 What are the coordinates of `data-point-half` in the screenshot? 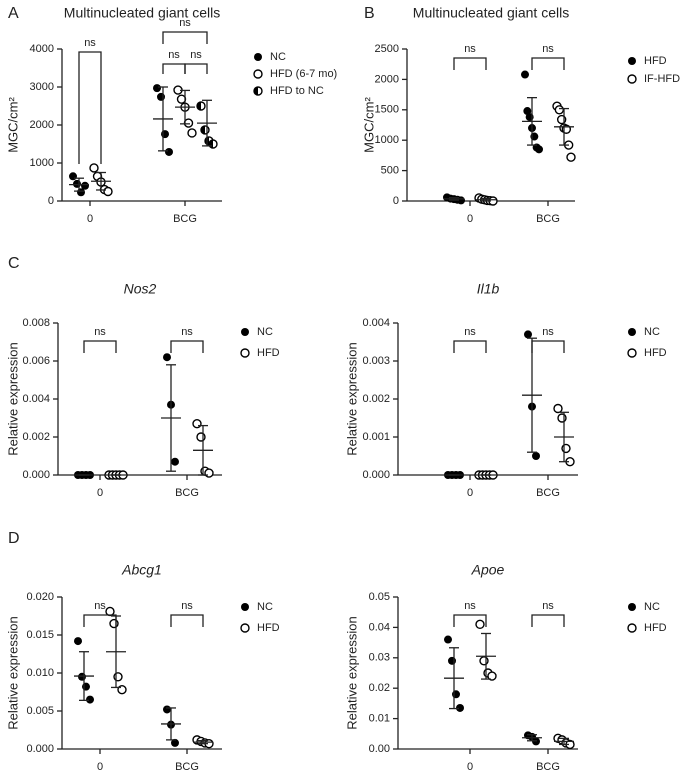 It's located at (203, 129).